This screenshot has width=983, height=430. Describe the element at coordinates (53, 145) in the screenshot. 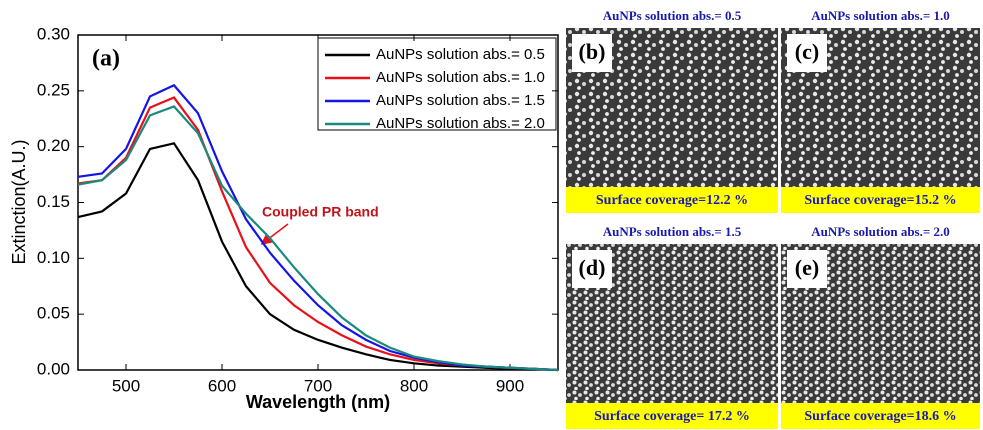

I see `y-tick-label: 0.20` at that location.